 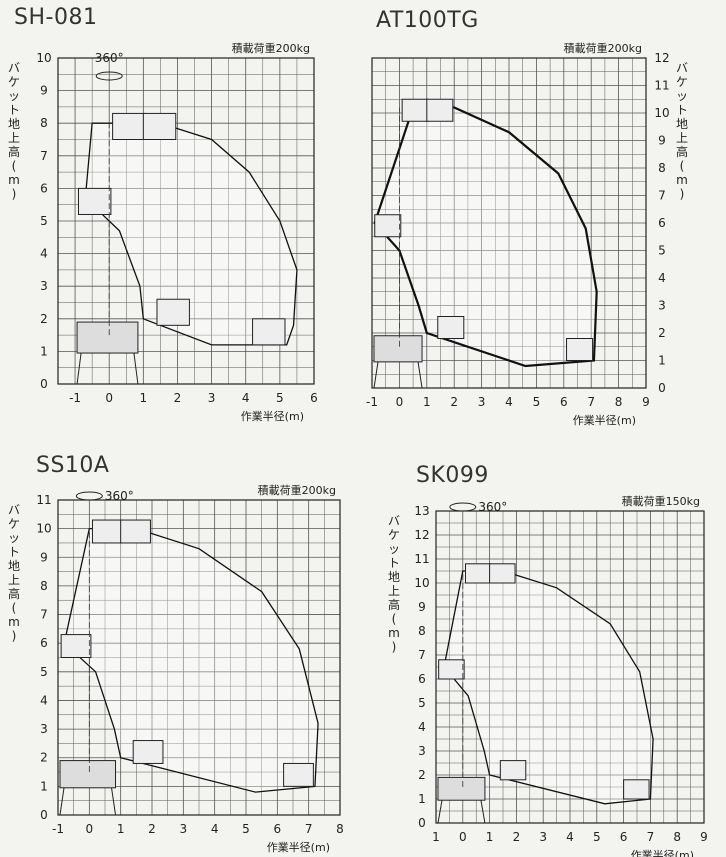 What do you see at coordinates (704, 837) in the screenshot?
I see `x-tick-label: 9` at bounding box center [704, 837].